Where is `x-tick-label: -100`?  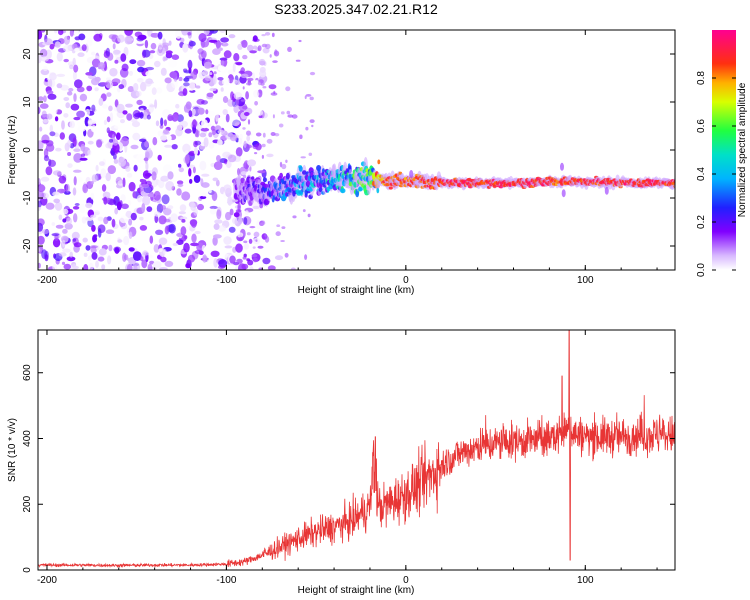
x-tick-label: -100 is located at coordinates (226, 580).